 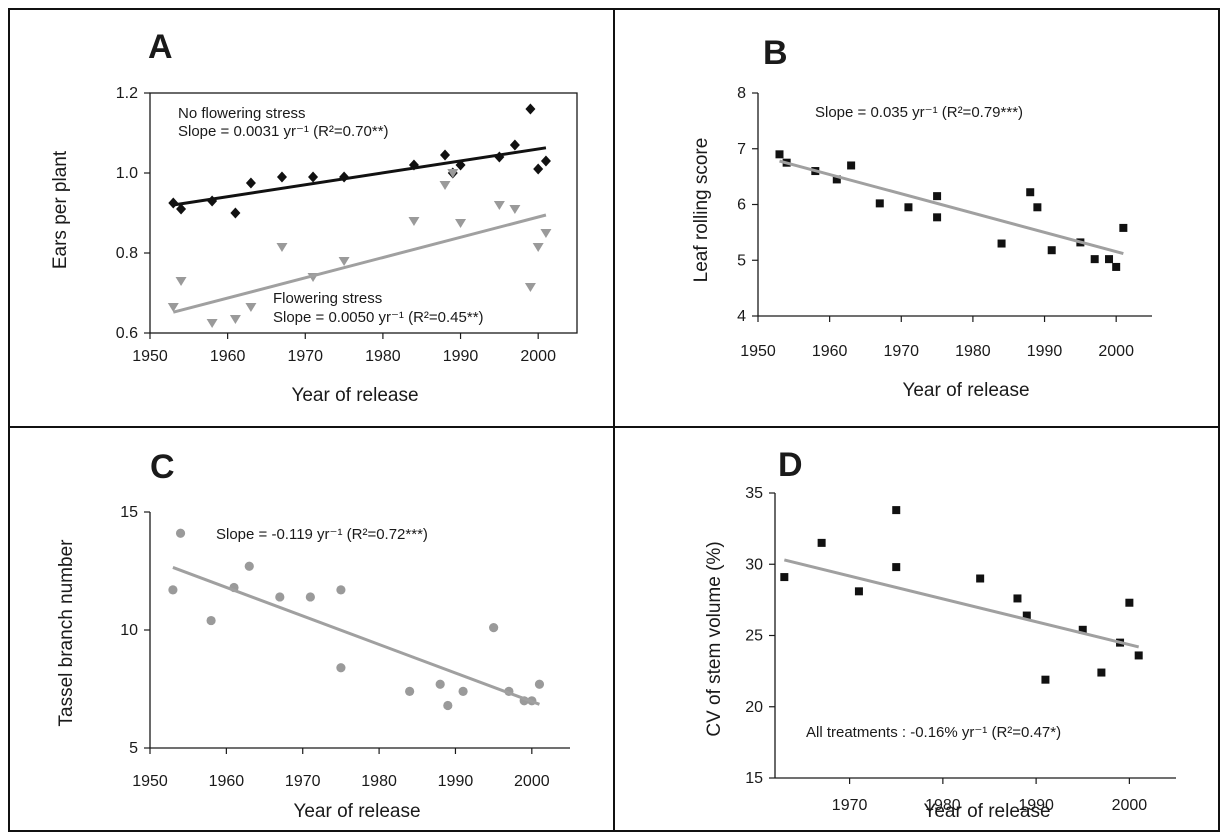 I want to click on y-axis-title: Leaf rolling score, so click(x=701, y=210).